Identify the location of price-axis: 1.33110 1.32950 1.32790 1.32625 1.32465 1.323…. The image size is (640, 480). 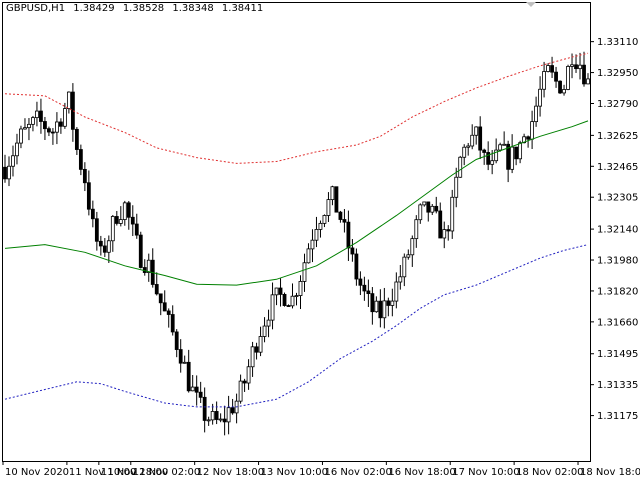
(614, 229).